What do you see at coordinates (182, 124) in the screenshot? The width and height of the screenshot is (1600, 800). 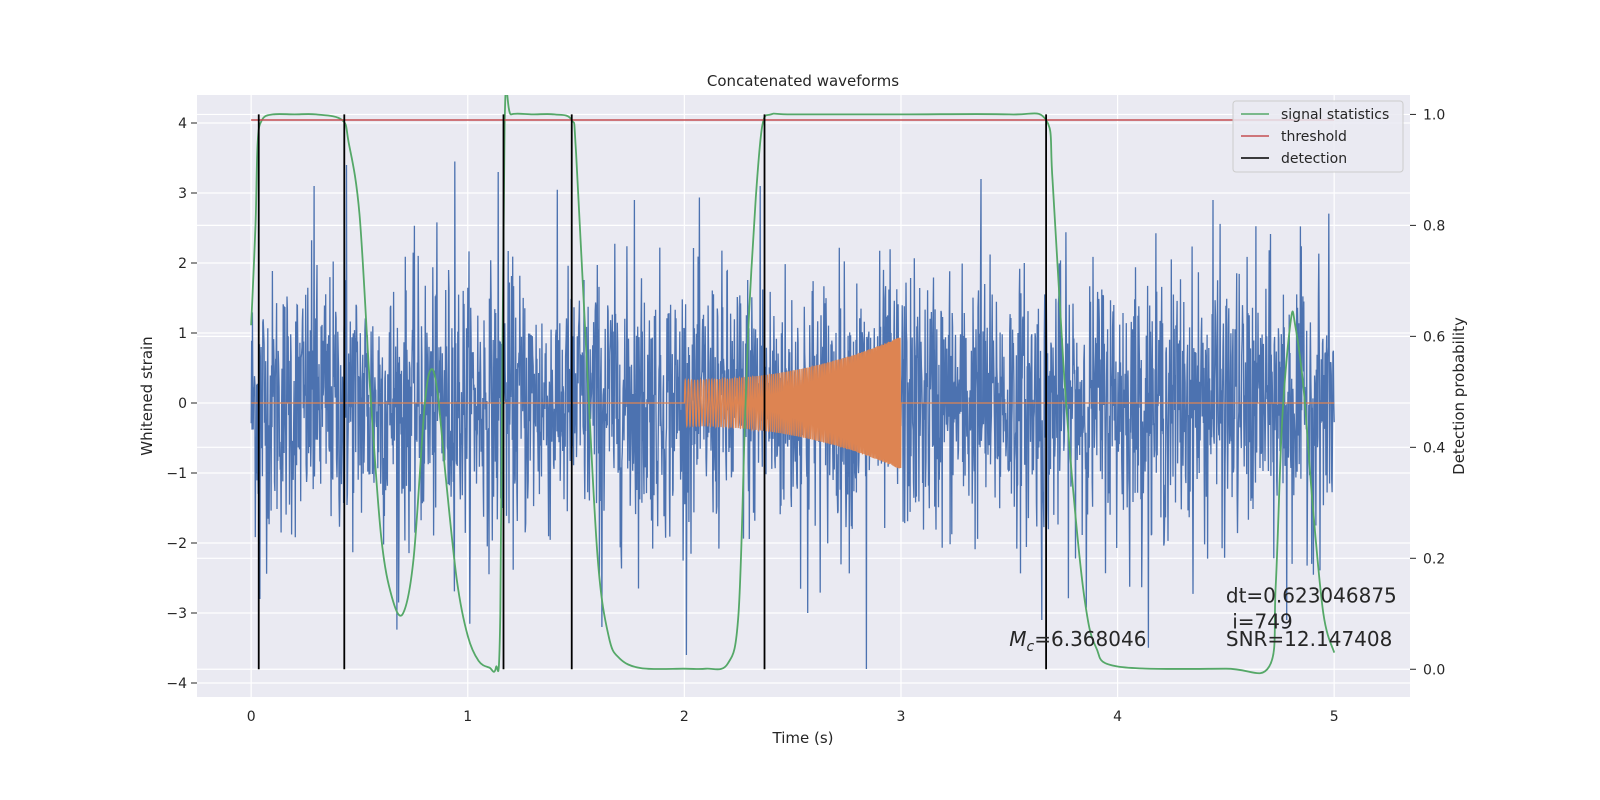 I see `y-tick-label: 4` at bounding box center [182, 124].